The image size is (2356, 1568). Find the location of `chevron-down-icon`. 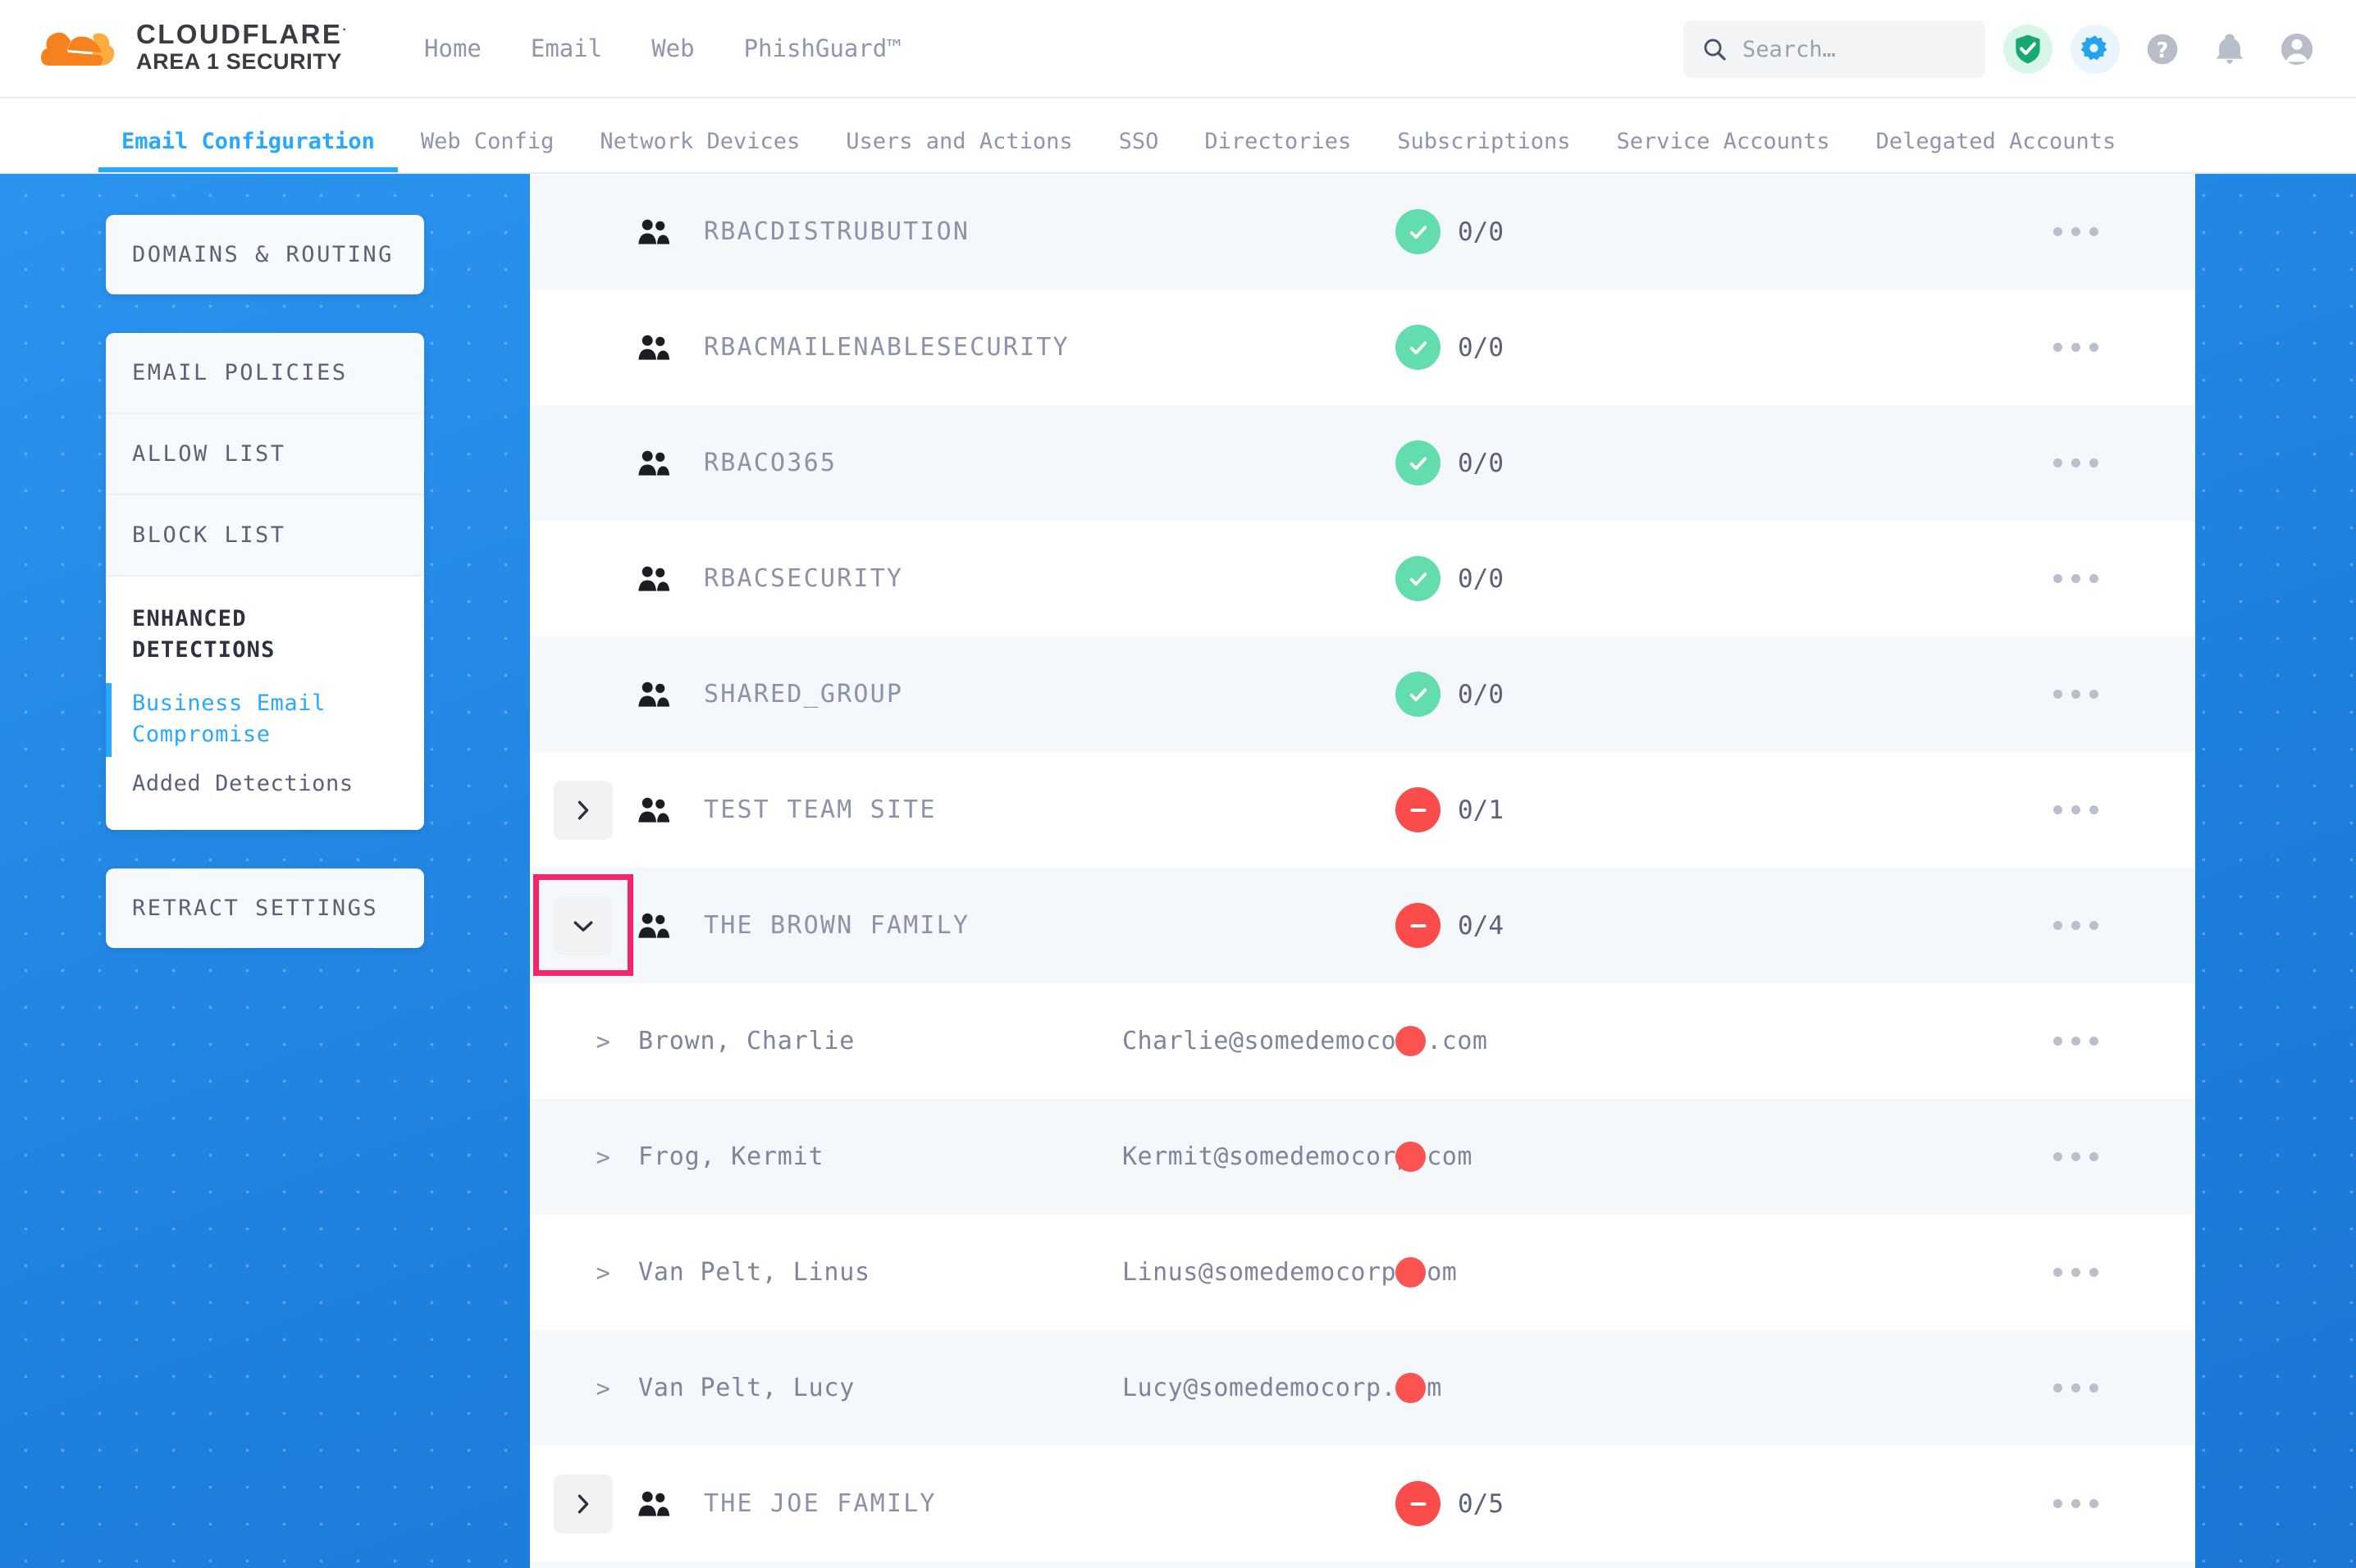

chevron-down-icon is located at coordinates (583, 926).